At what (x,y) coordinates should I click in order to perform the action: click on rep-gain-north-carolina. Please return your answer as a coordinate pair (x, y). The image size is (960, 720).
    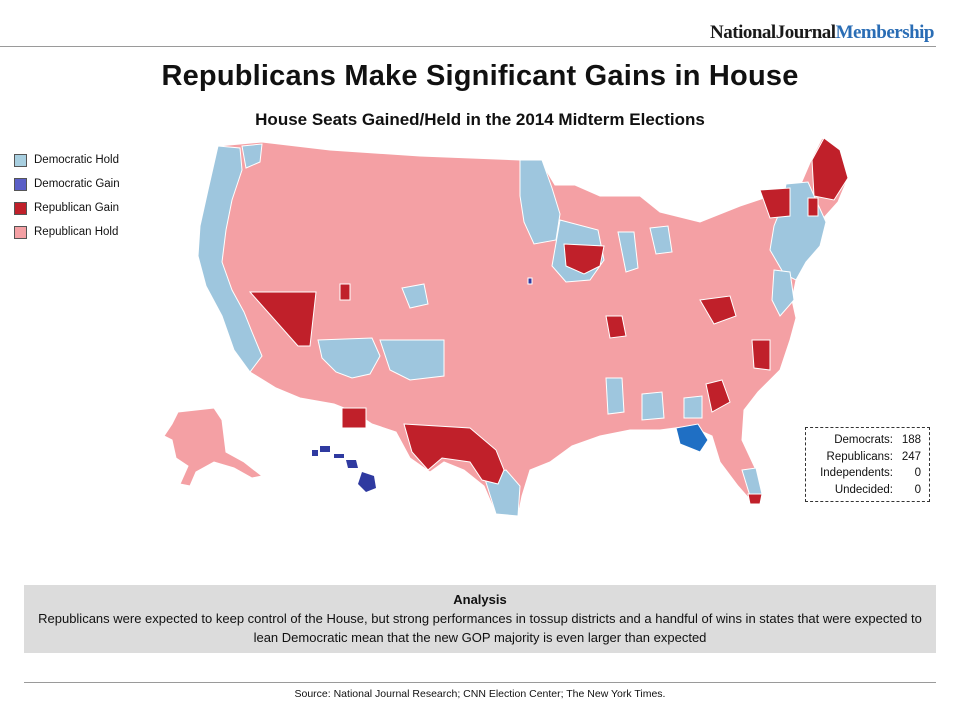
    Looking at the image, I should click on (761, 355).